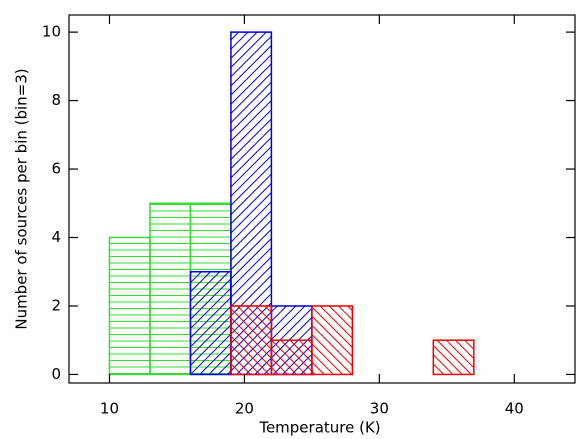 Image resolution: width=583 pixels, height=439 pixels. I want to click on y-tick-label: 10, so click(51, 32).